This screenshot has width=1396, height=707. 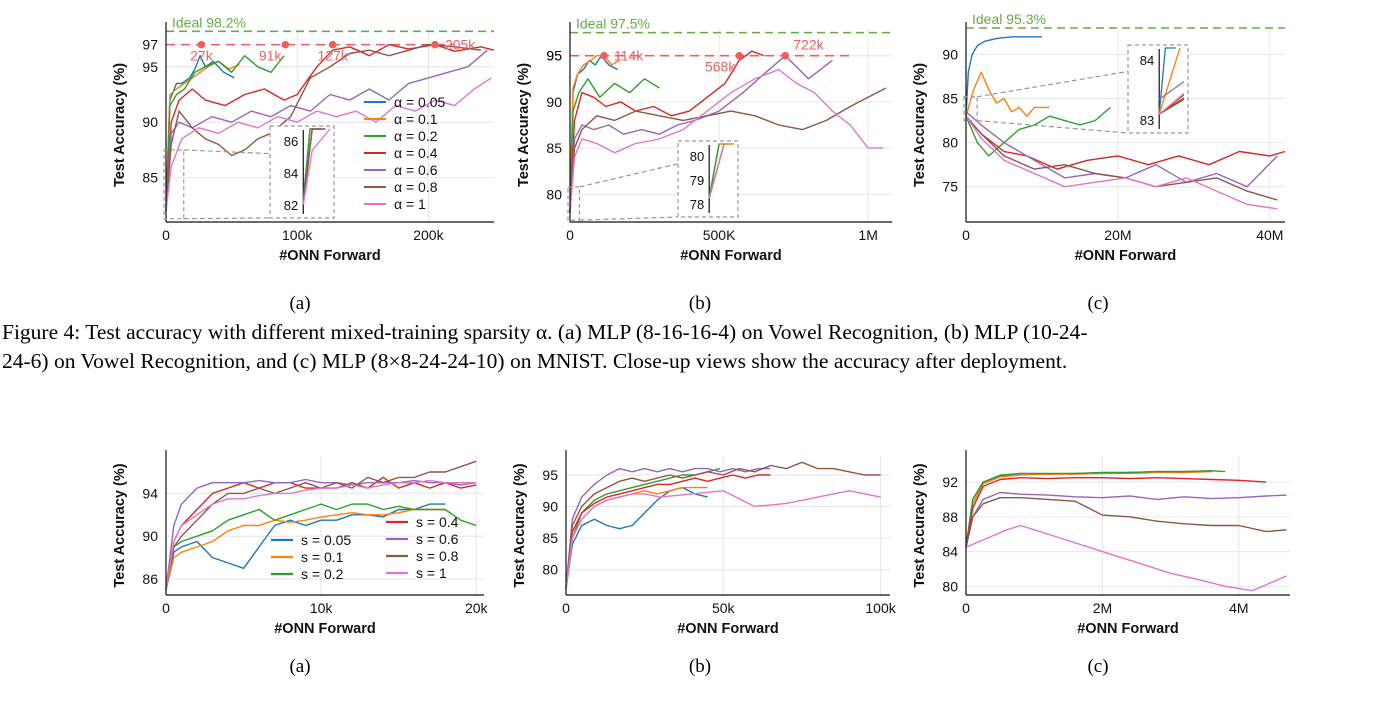 What do you see at coordinates (416, 170) in the screenshot?
I see `legend-label-5: α = 0.6` at bounding box center [416, 170].